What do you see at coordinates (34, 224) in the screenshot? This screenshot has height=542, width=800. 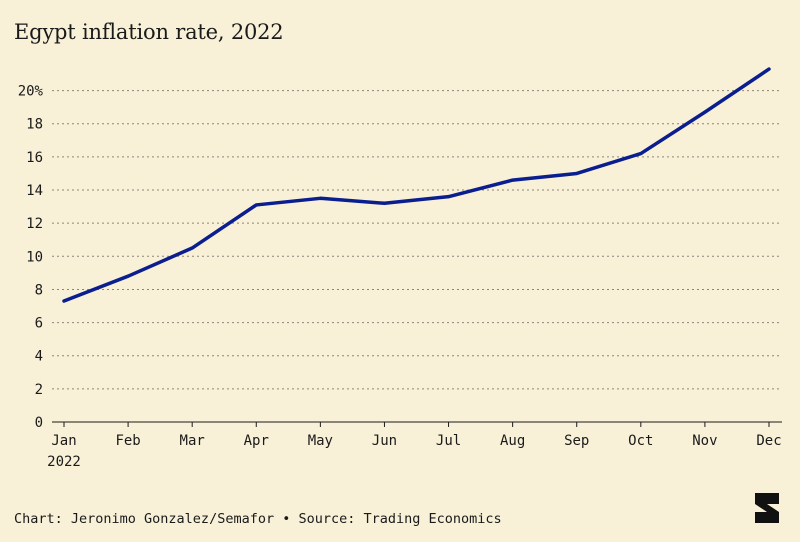 I see `y-tick-label: 12` at bounding box center [34, 224].